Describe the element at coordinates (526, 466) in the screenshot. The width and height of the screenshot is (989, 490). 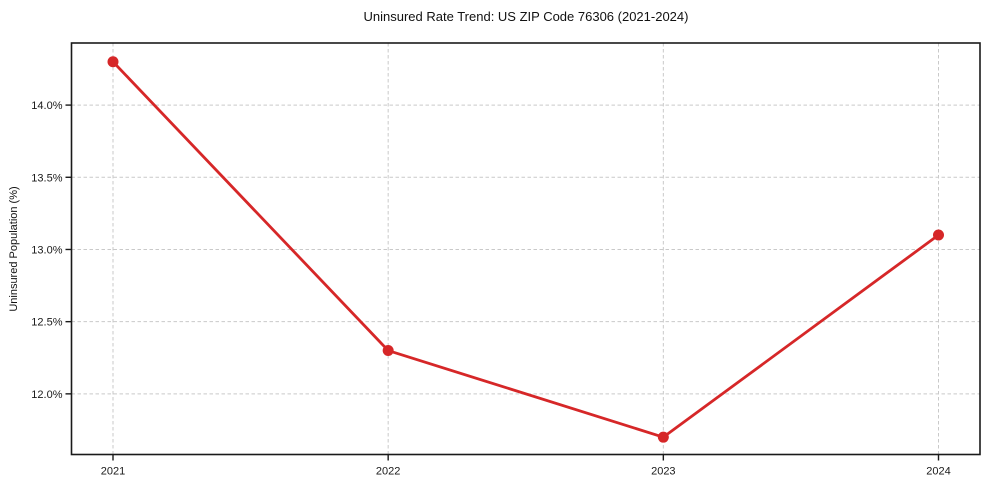
I see `x-axis: 2021 2022 2023 2024` at that location.